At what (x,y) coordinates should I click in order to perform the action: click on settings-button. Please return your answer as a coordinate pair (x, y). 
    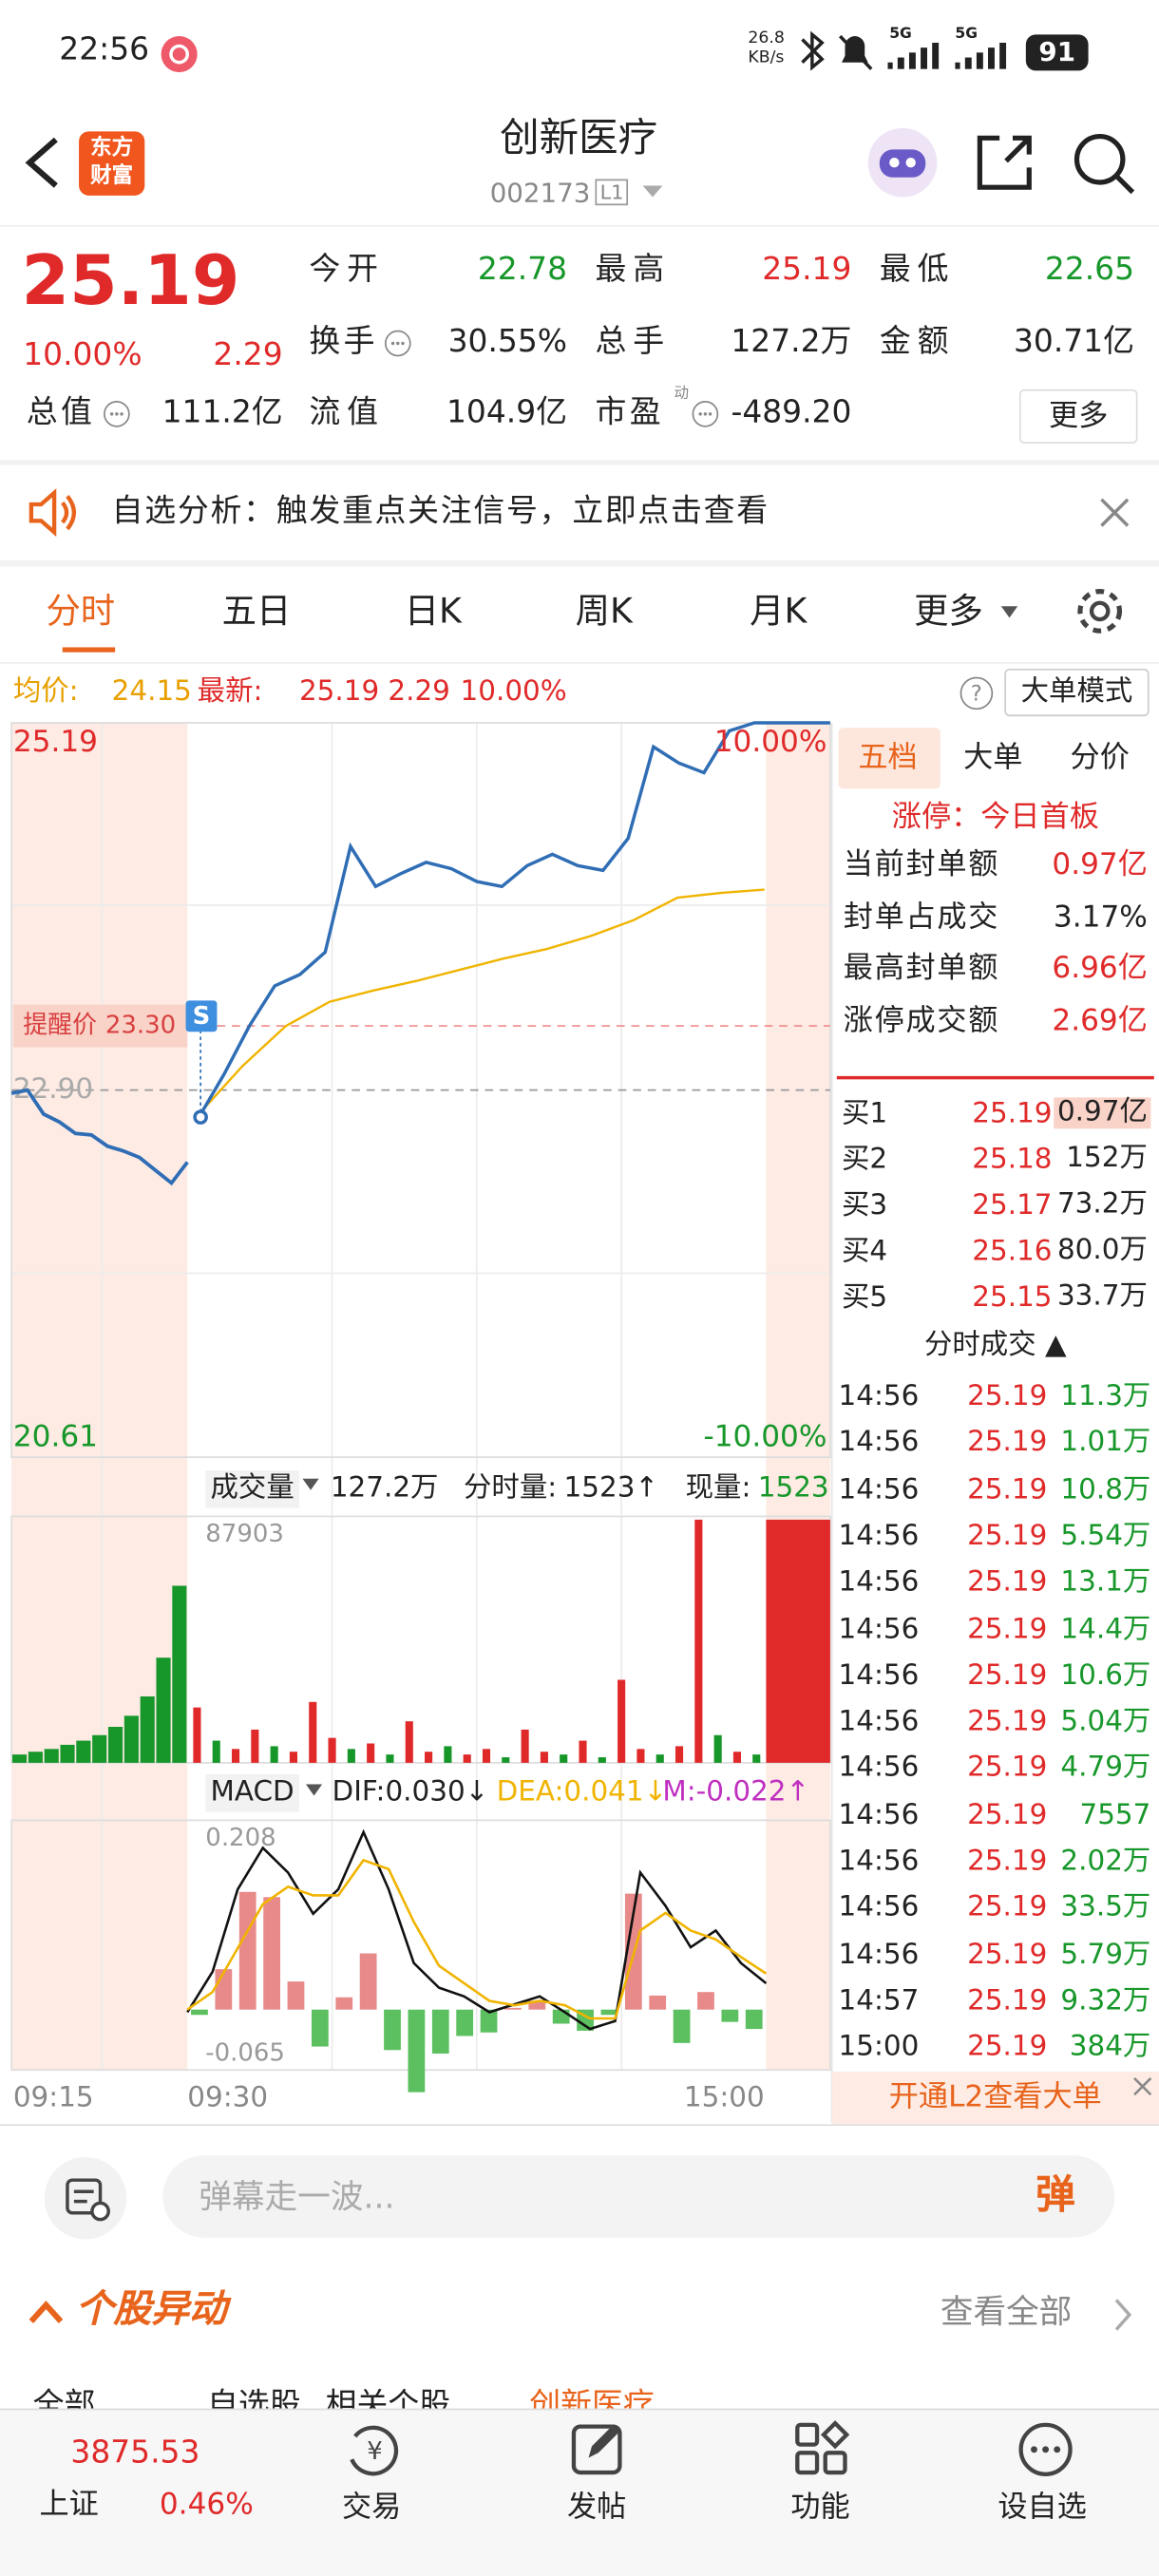
    Looking at the image, I should click on (1100, 611).